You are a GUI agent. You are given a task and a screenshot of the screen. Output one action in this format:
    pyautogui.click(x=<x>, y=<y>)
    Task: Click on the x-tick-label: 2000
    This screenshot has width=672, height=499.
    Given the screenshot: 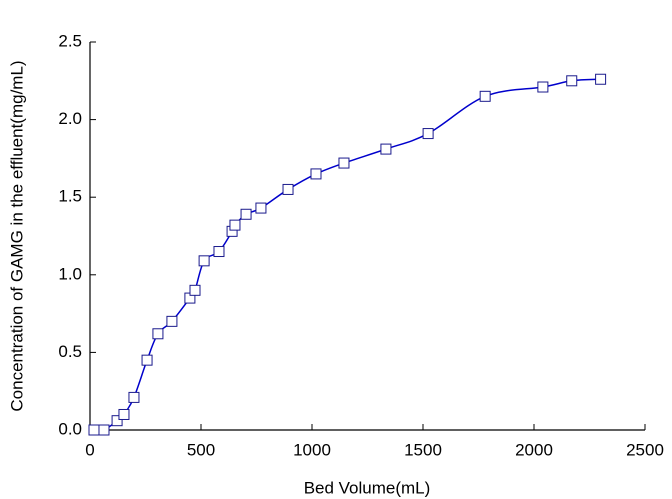 What is the action you would take?
    pyautogui.click(x=534, y=449)
    